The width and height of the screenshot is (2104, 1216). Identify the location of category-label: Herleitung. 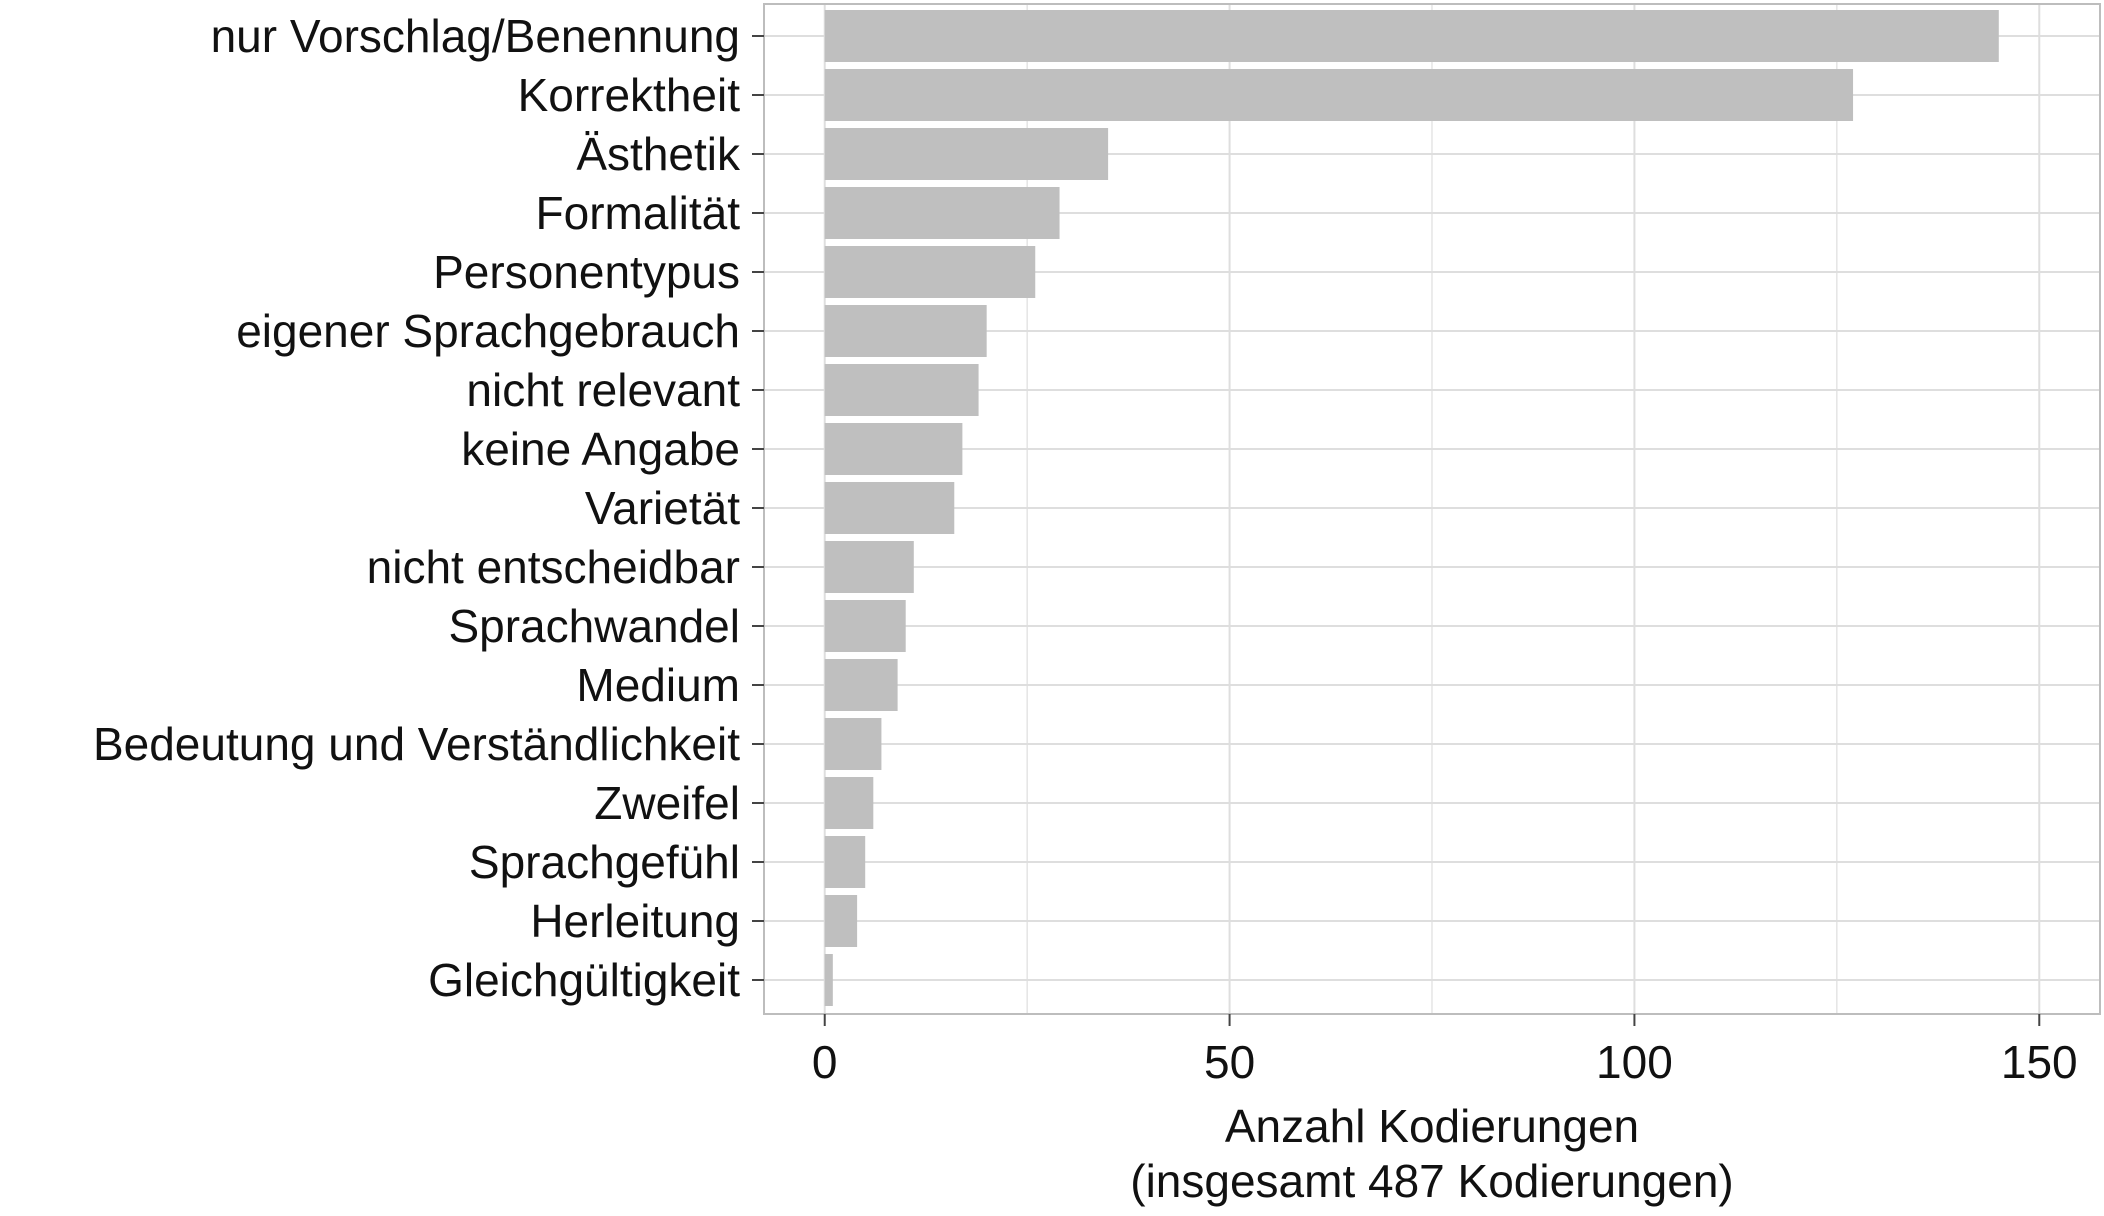
(635, 921).